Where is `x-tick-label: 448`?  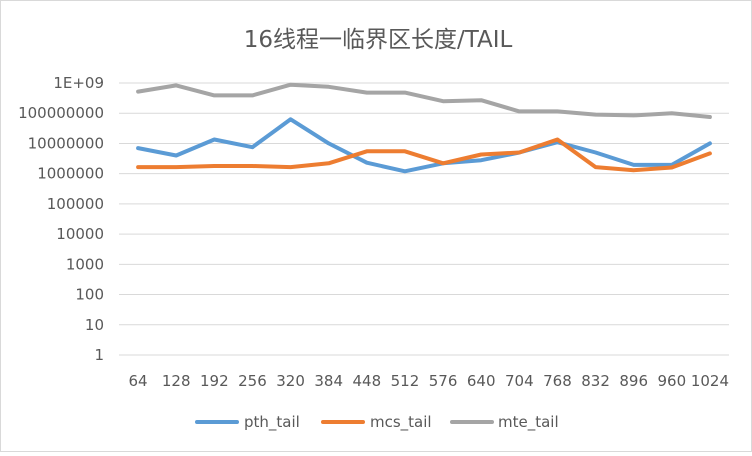
x-tick-label: 448 is located at coordinates (366, 381).